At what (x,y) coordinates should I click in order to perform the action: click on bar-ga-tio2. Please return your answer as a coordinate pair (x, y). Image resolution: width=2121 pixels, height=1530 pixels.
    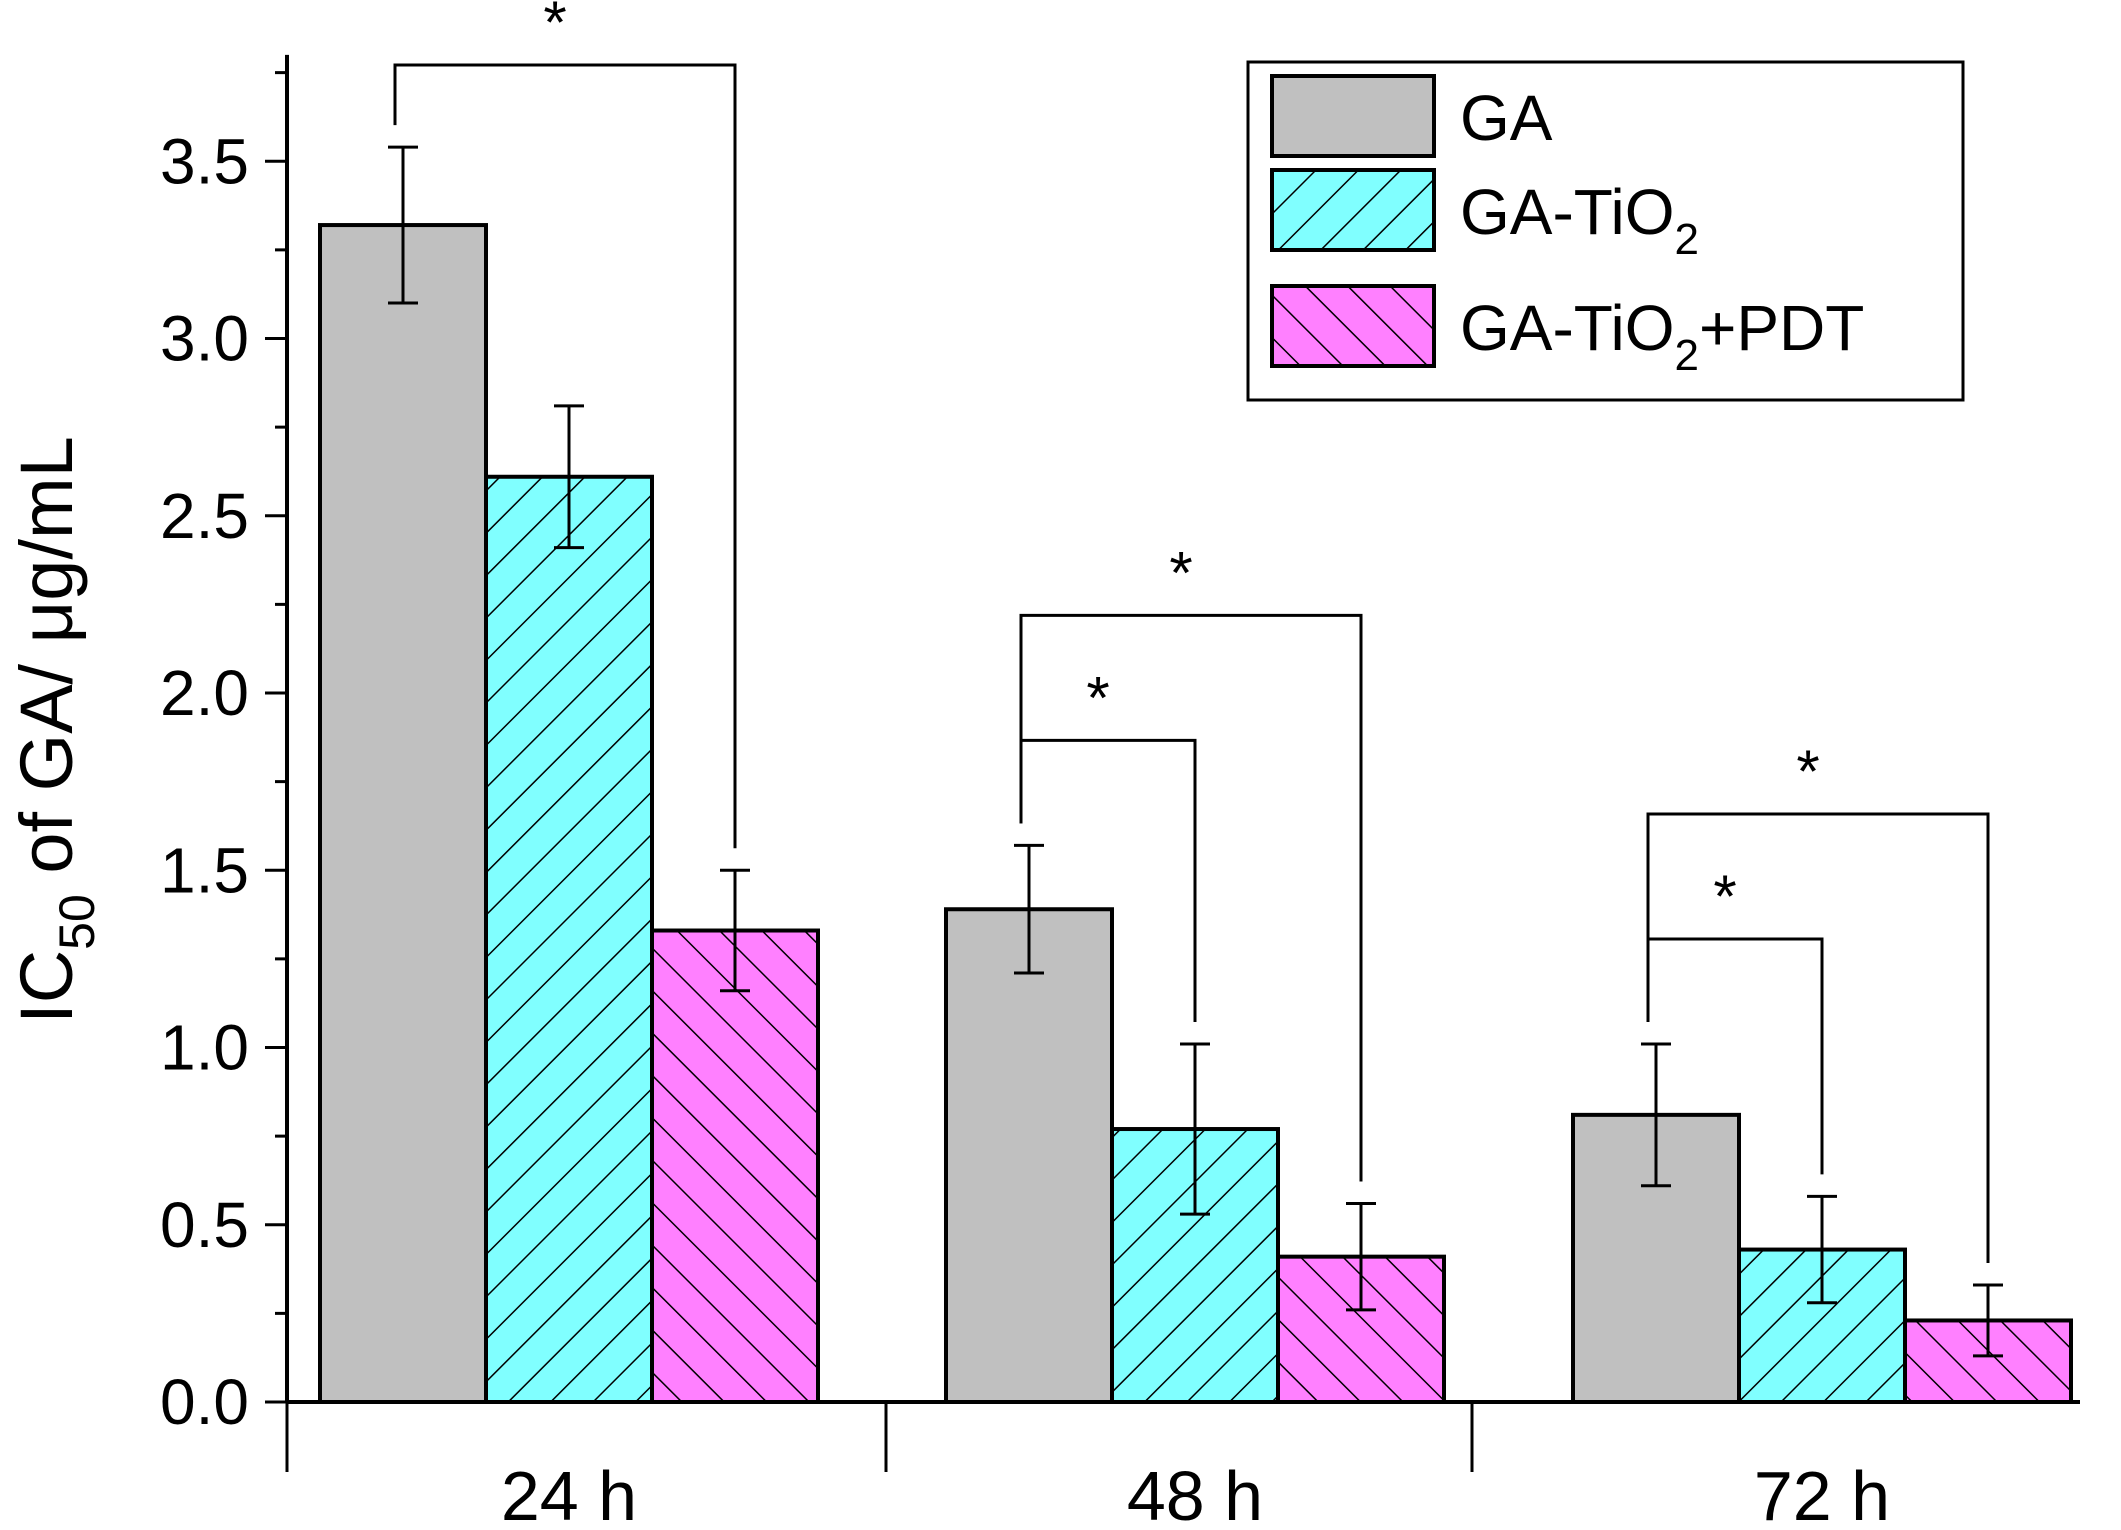
    Looking at the image, I should click on (569, 939).